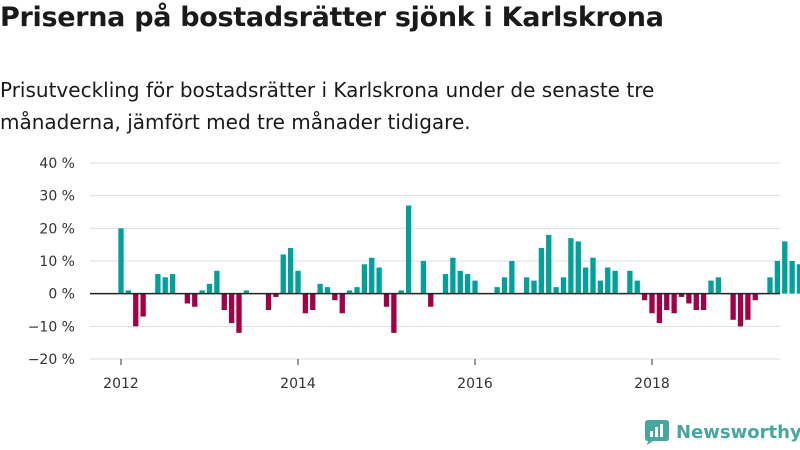 This screenshot has height=450, width=800. I want to click on x-tick-label: 2016, so click(475, 384).